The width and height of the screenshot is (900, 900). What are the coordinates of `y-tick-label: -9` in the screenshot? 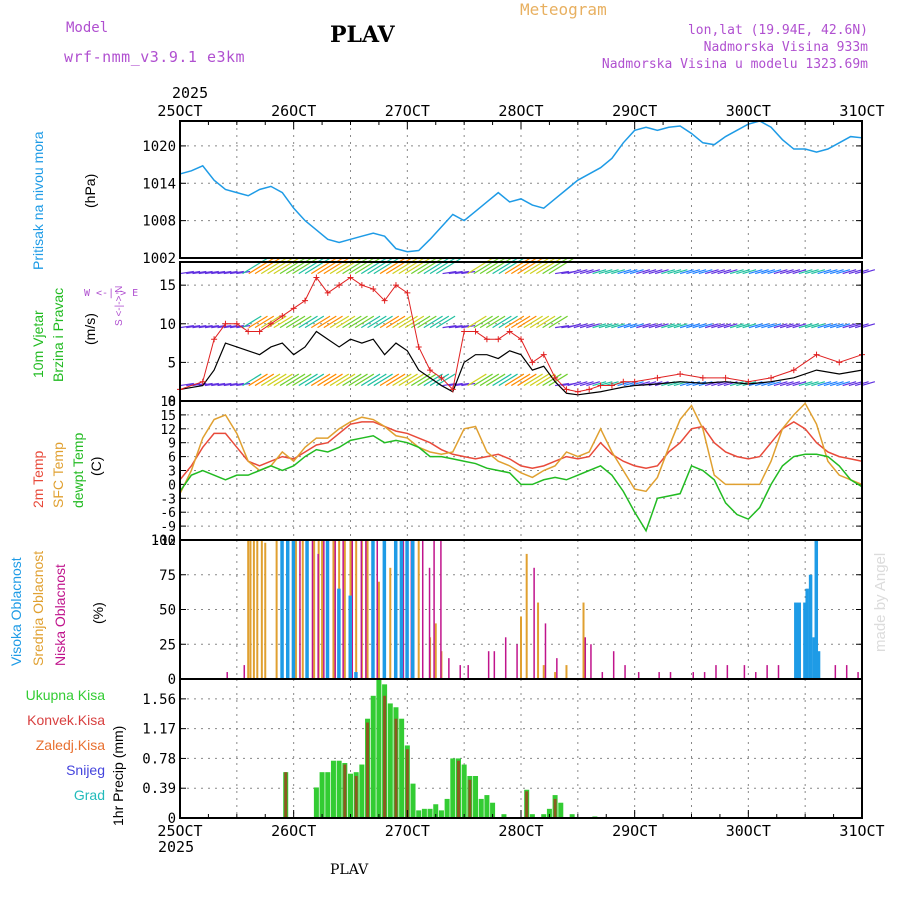 It's located at (168, 527).